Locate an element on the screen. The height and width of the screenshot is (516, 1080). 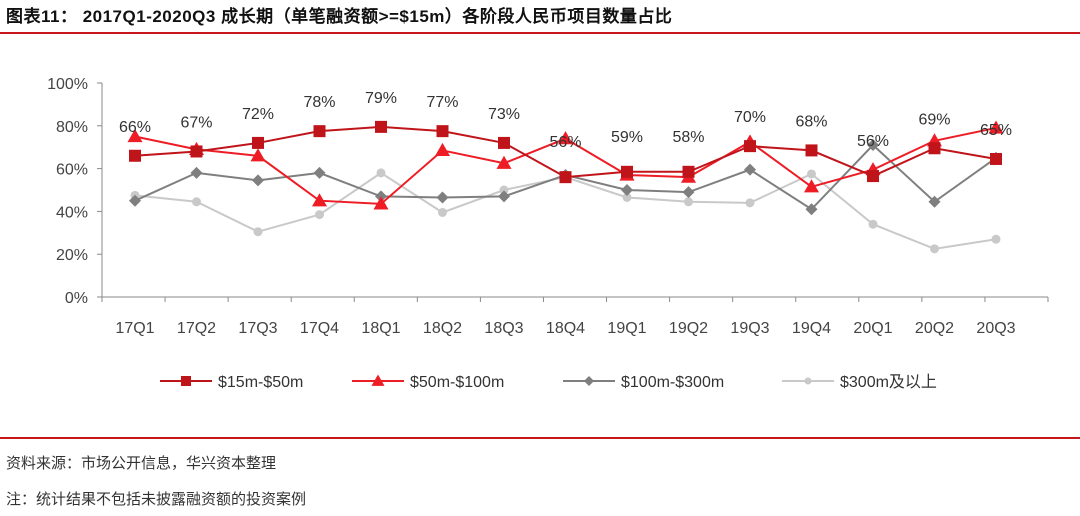
data-label: 78% is located at coordinates (319, 102).